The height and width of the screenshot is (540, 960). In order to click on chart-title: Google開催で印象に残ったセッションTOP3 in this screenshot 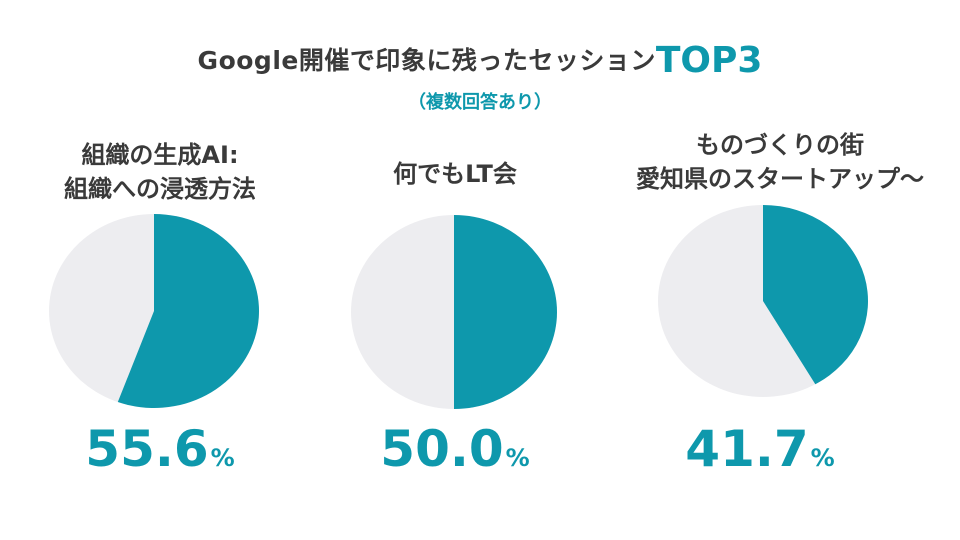, I will do `click(480, 60)`.